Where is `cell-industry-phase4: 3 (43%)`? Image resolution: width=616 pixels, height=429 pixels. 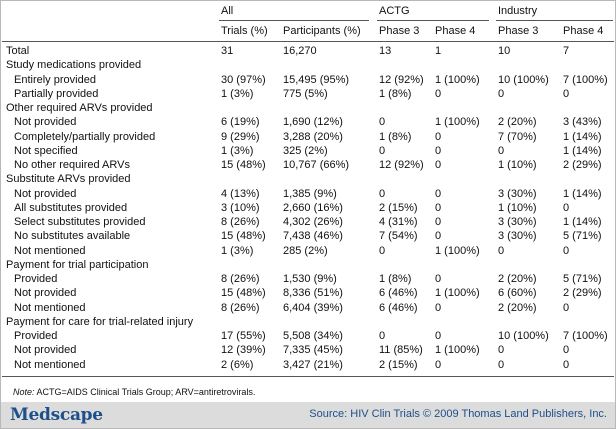
cell-industry-phase4: 3 (43%) is located at coordinates (582, 122).